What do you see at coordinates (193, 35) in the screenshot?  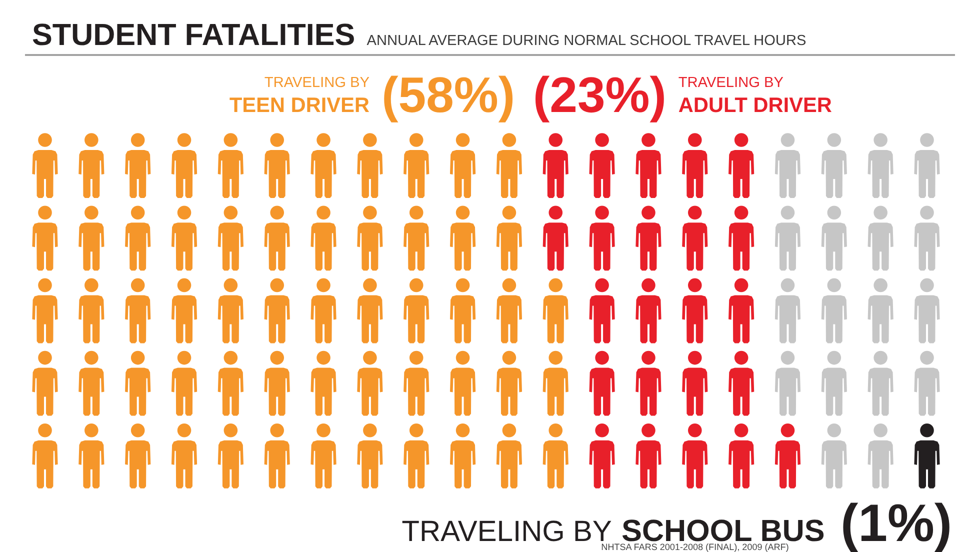 I see `text: STUDENT FATALITIES` at bounding box center [193, 35].